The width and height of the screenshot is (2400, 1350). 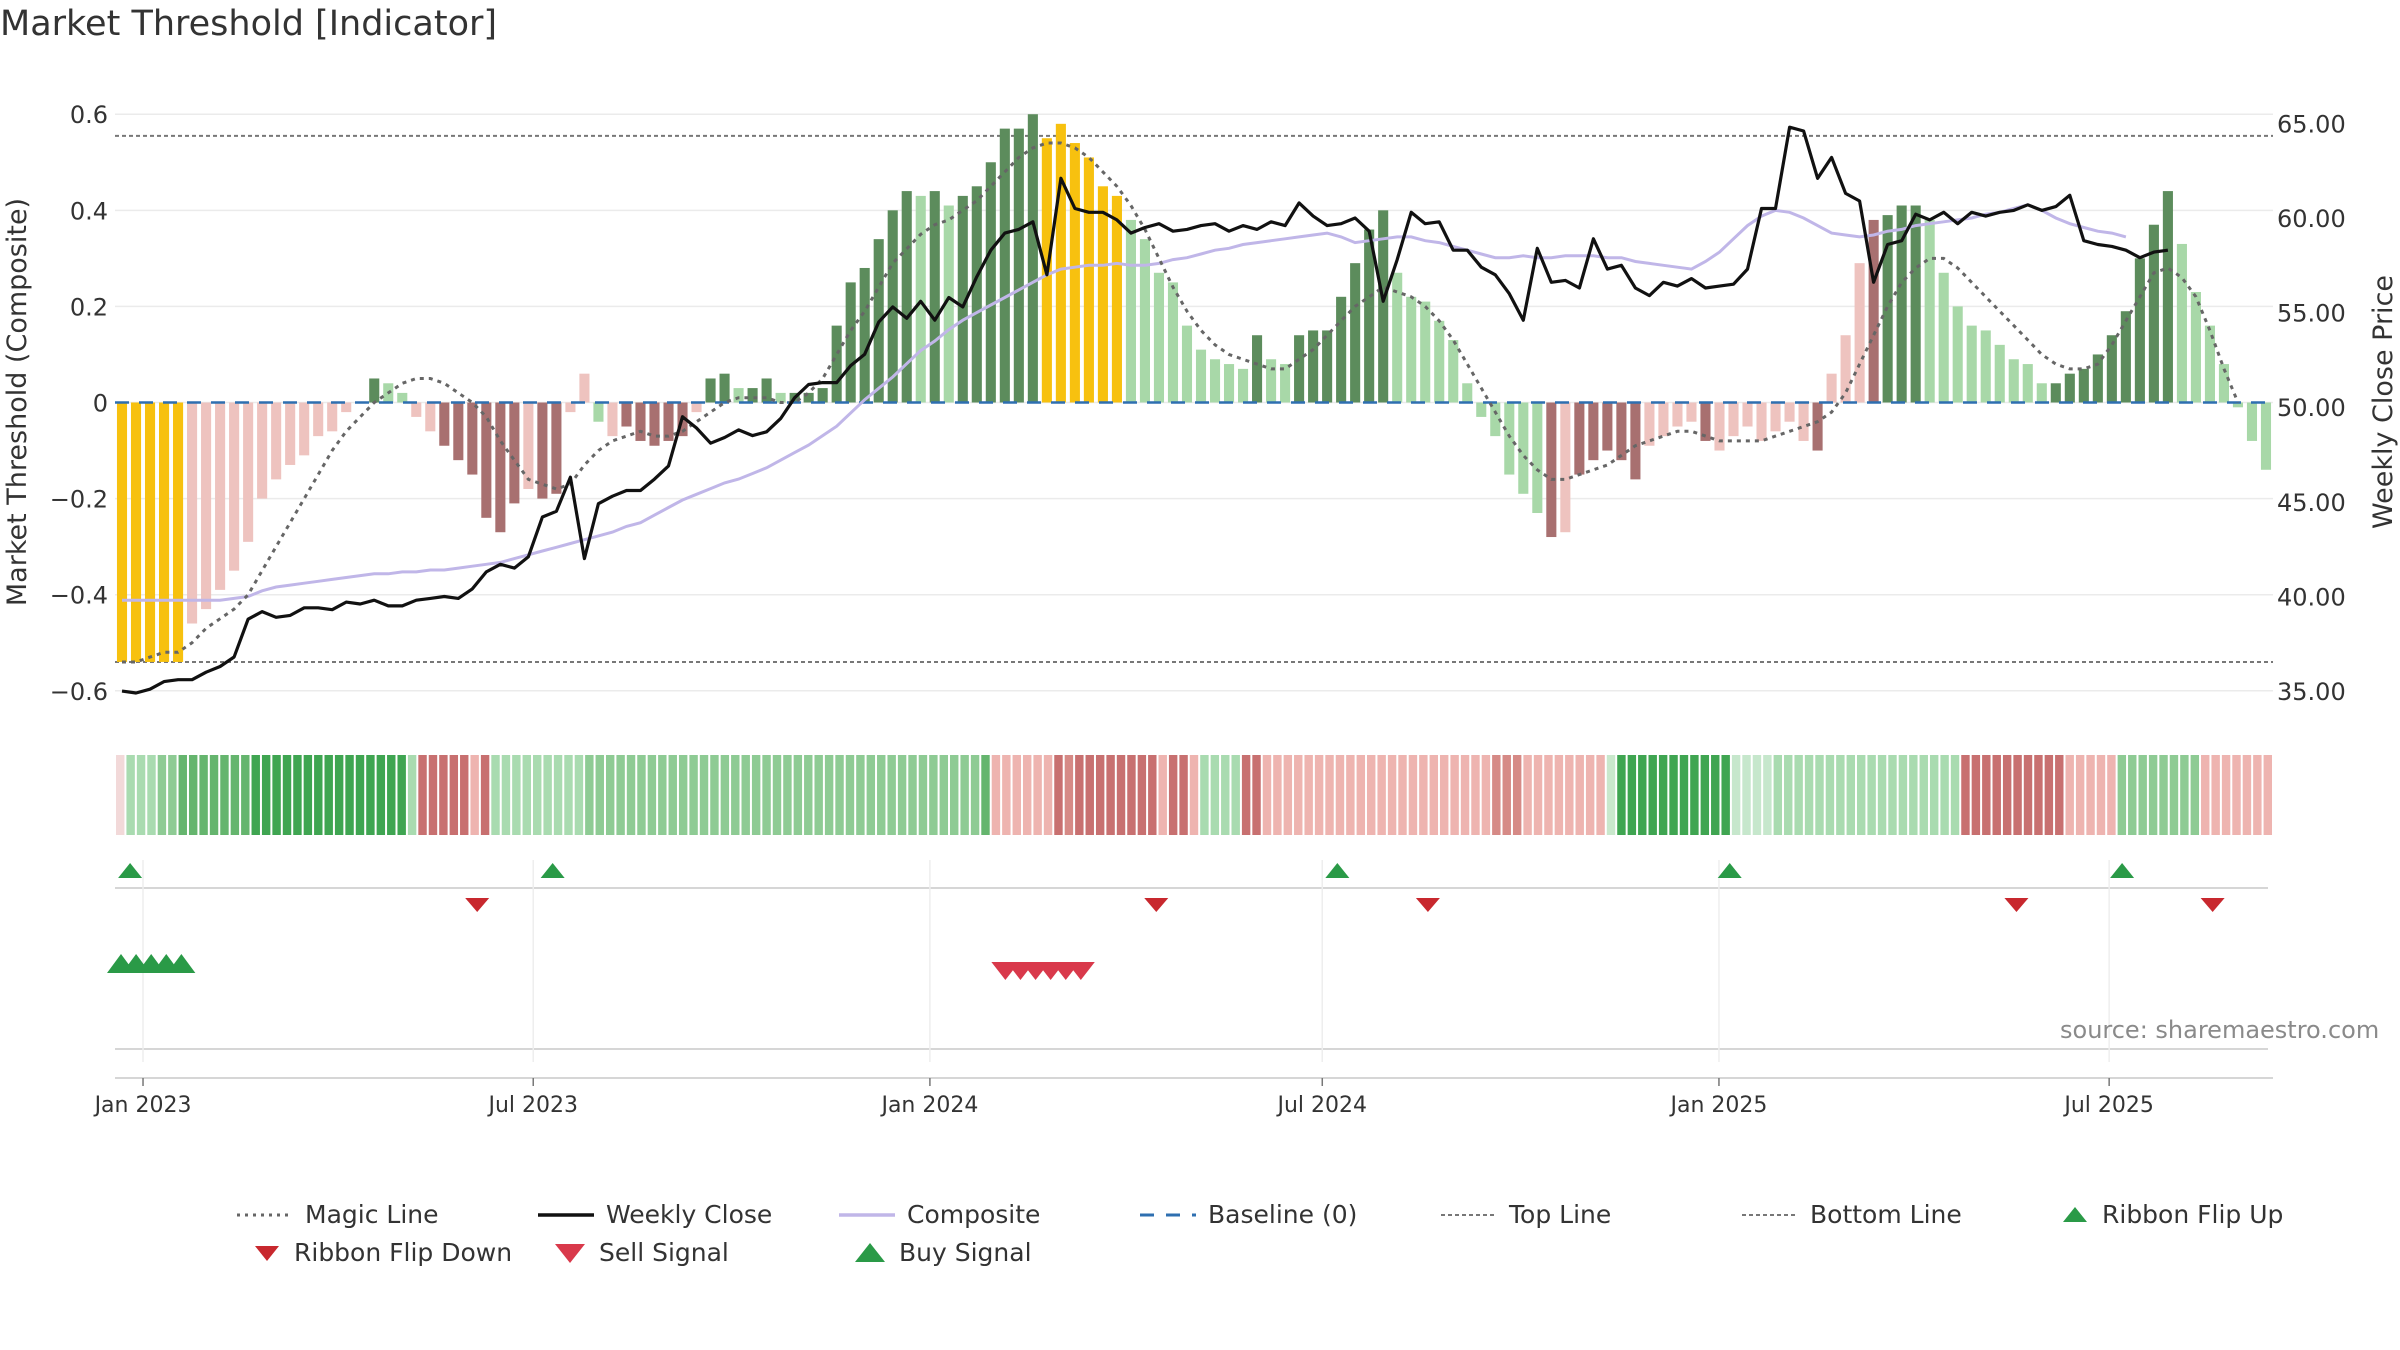 What do you see at coordinates (1729, 870) in the screenshot?
I see `ribbon-flip-up-marker` at bounding box center [1729, 870].